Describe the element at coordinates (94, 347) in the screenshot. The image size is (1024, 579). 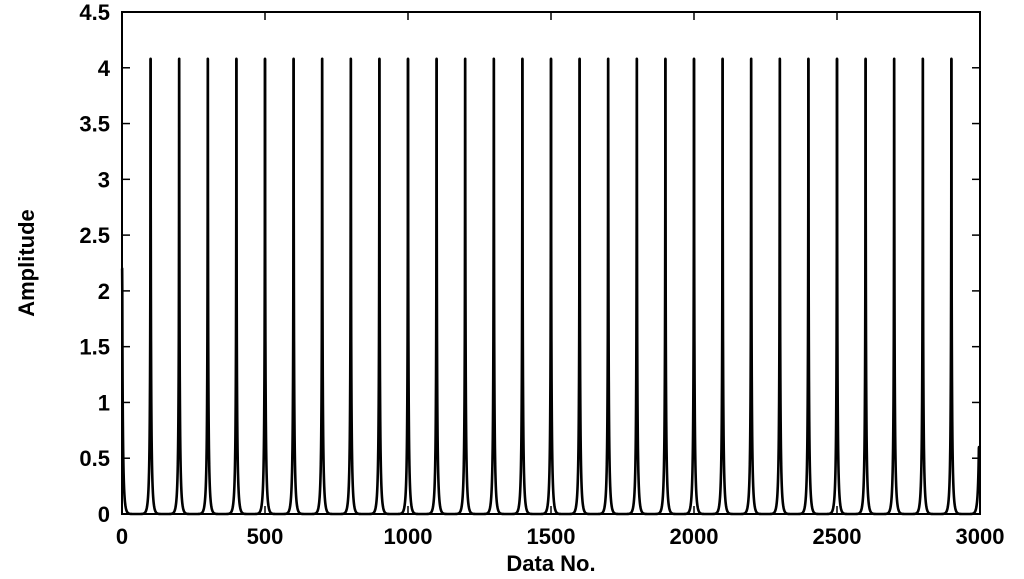
I see `y-tick-label: 1.5` at that location.